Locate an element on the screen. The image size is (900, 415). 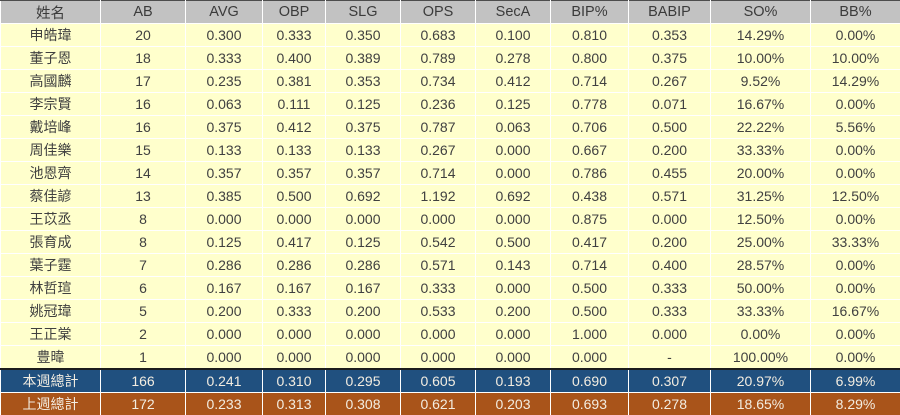
stat-cell: 25.00% is located at coordinates (760, 242).